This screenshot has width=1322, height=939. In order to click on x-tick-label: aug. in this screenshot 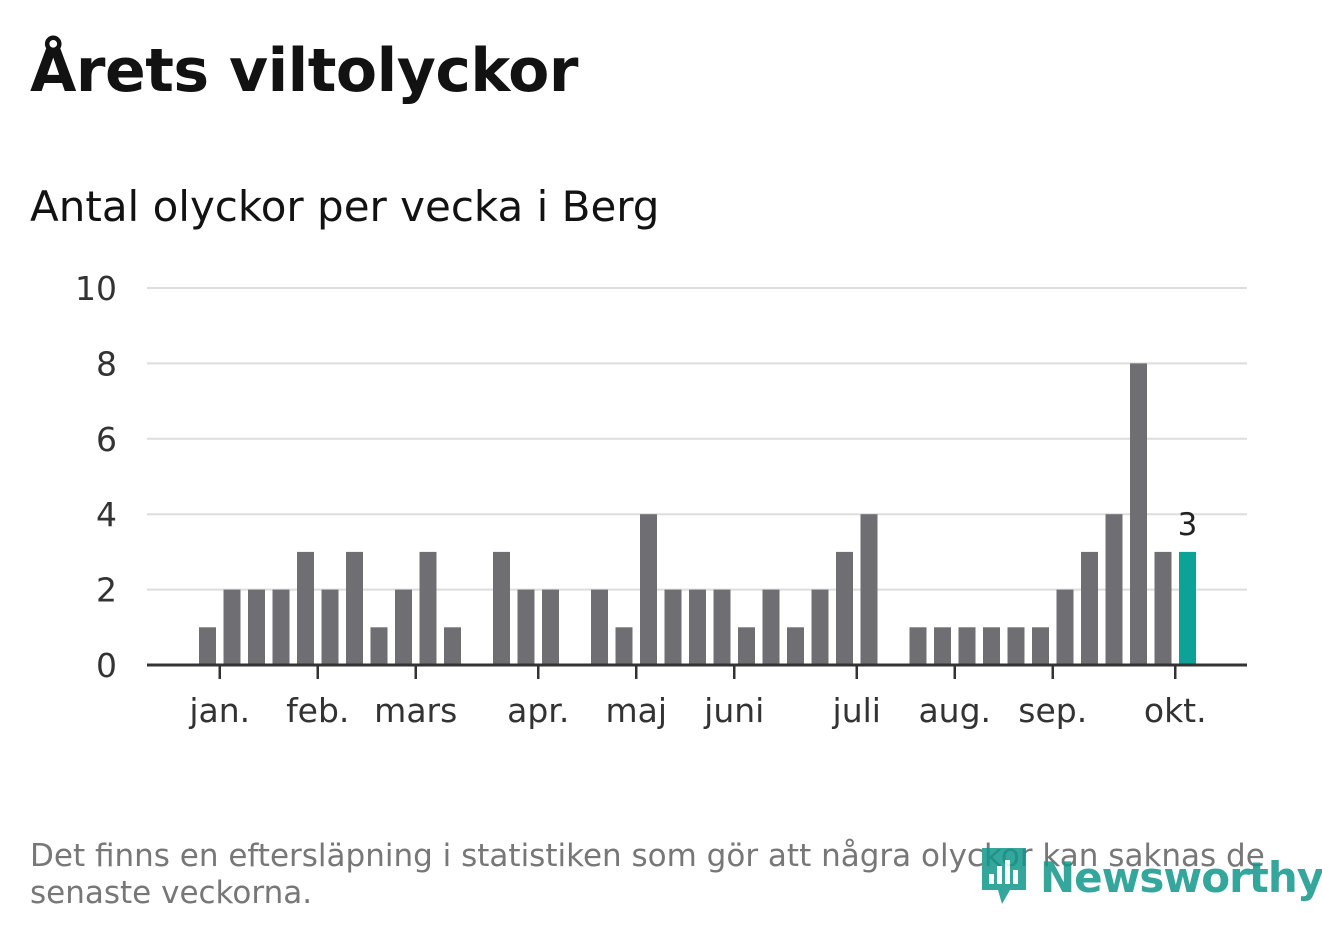, I will do `click(954, 710)`.